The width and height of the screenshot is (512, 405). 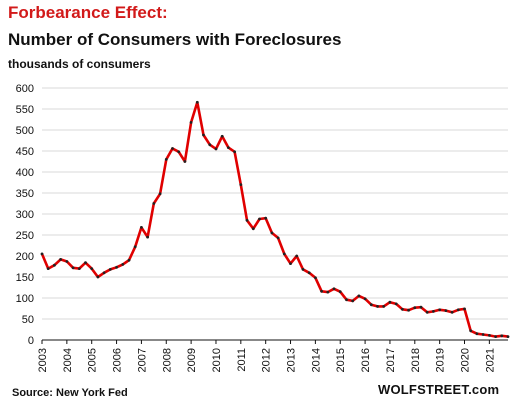 What do you see at coordinates (25, 299) in the screenshot?
I see `y-tick-label: 100` at bounding box center [25, 299].